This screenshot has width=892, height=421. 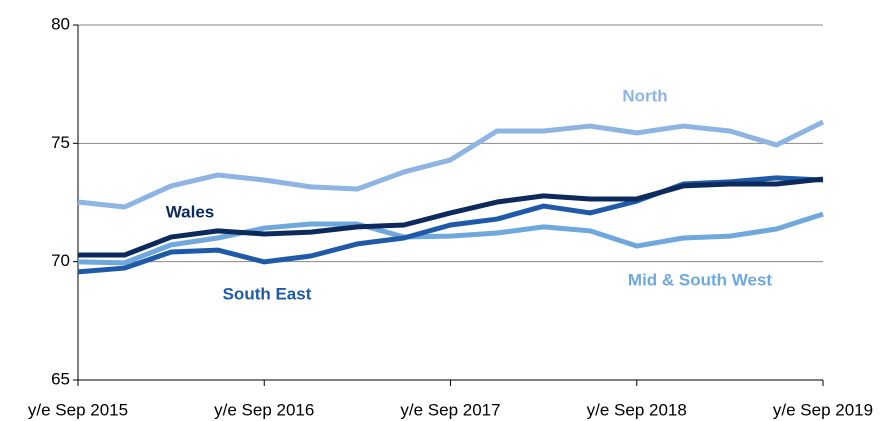 What do you see at coordinates (190, 211) in the screenshot?
I see `series-label: Wales` at bounding box center [190, 211].